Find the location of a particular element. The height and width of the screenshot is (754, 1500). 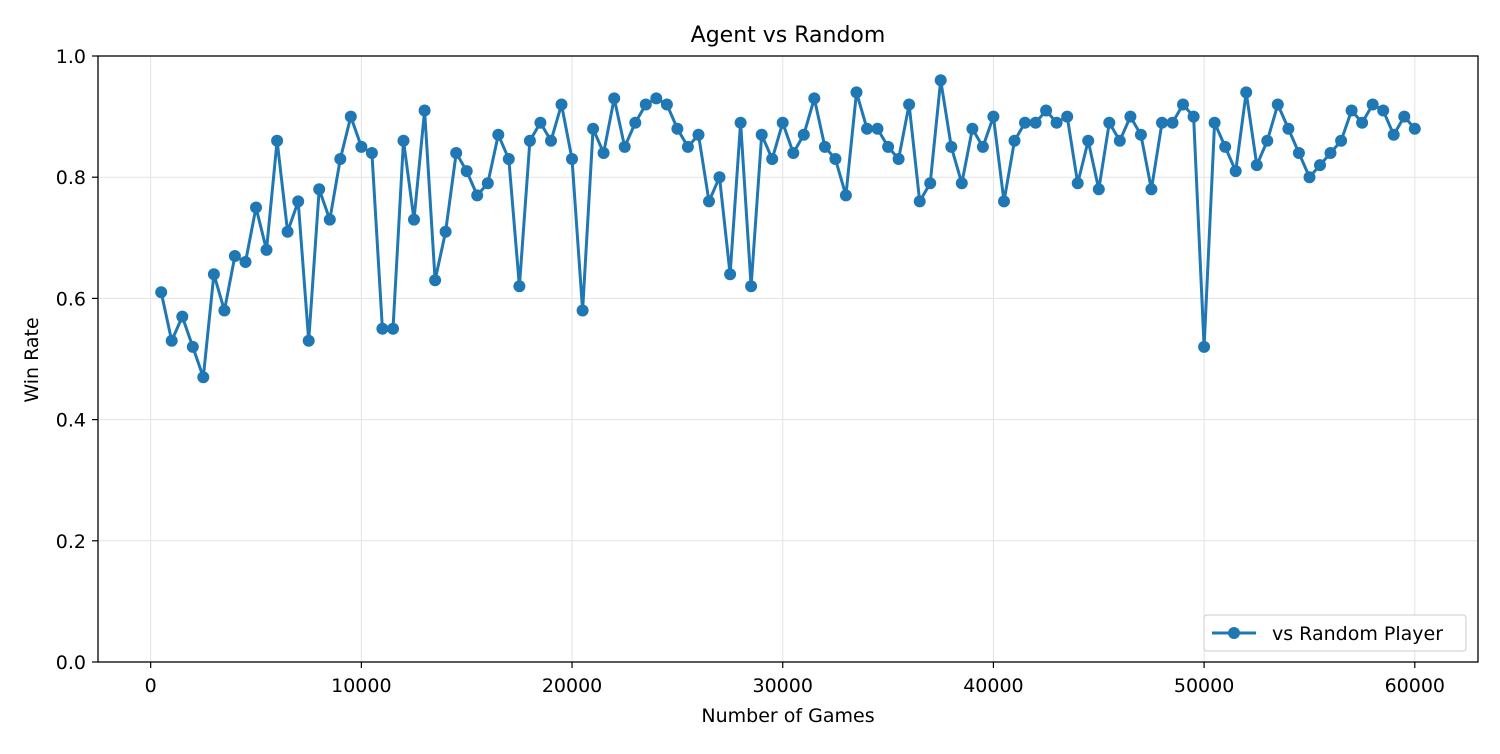

x-axis-label: Number of Games is located at coordinates (787, 716).